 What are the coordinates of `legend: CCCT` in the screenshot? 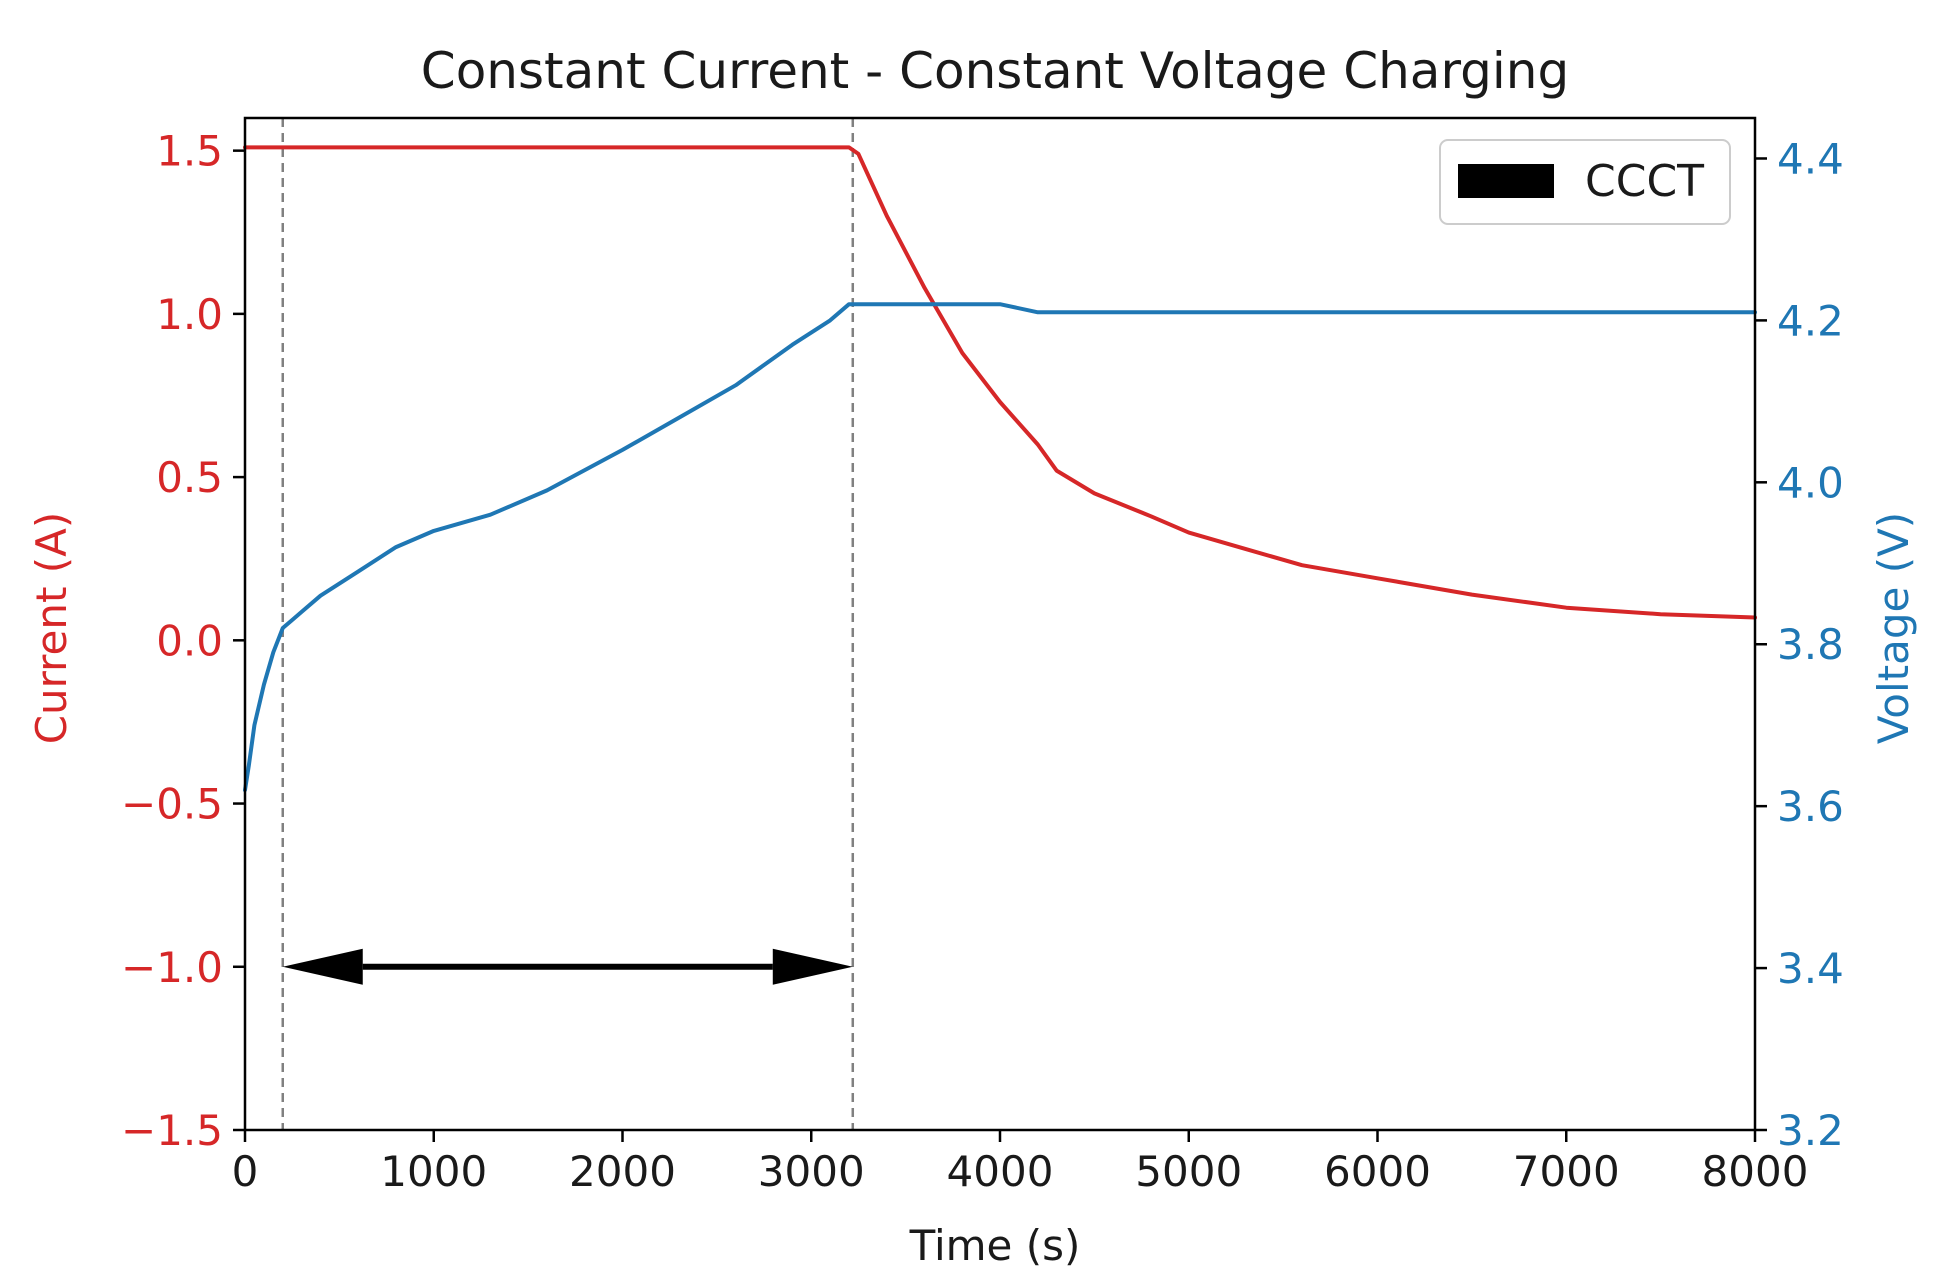 It's located at (1585, 182).